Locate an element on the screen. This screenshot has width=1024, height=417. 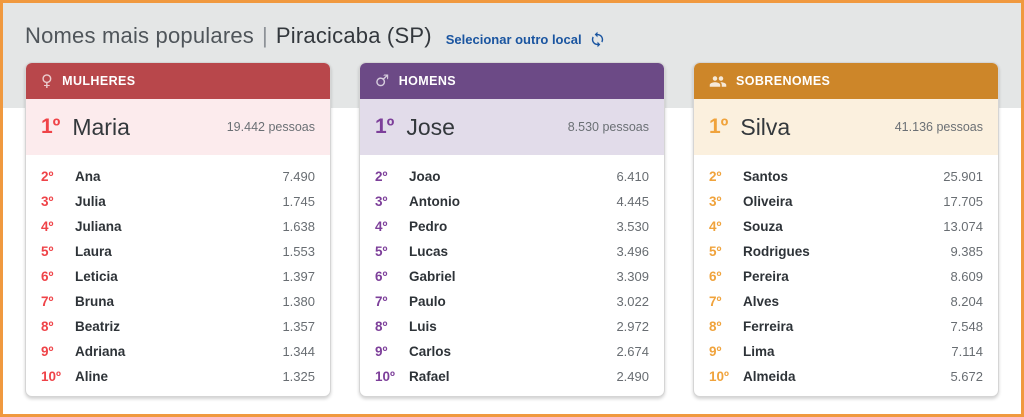
count-value: 1.745 is located at coordinates (298, 201).